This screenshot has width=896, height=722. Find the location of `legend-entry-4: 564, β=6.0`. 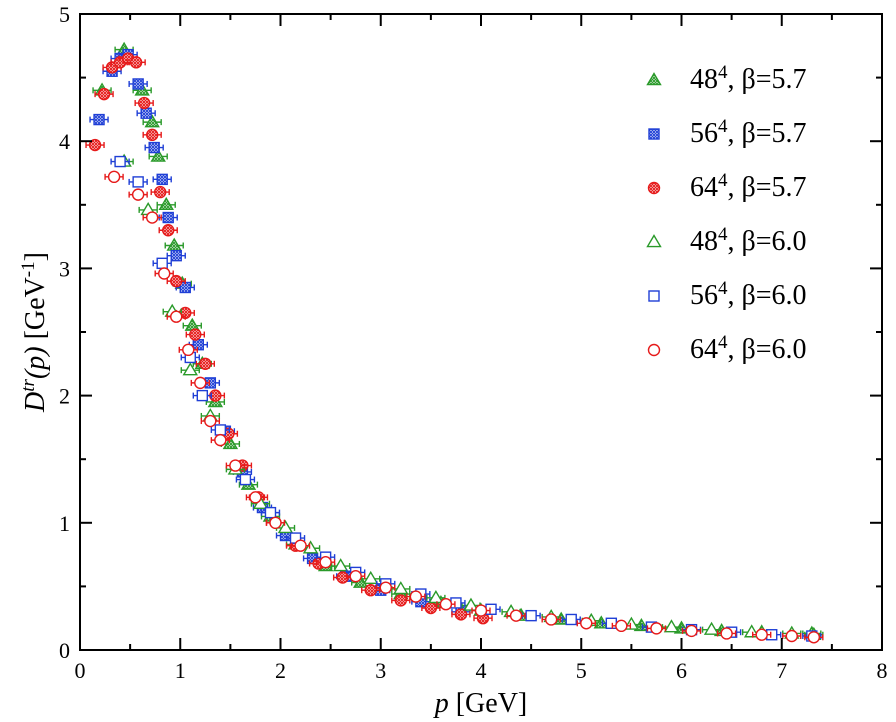

legend-entry-4: 564, β=6.0 is located at coordinates (727, 295).